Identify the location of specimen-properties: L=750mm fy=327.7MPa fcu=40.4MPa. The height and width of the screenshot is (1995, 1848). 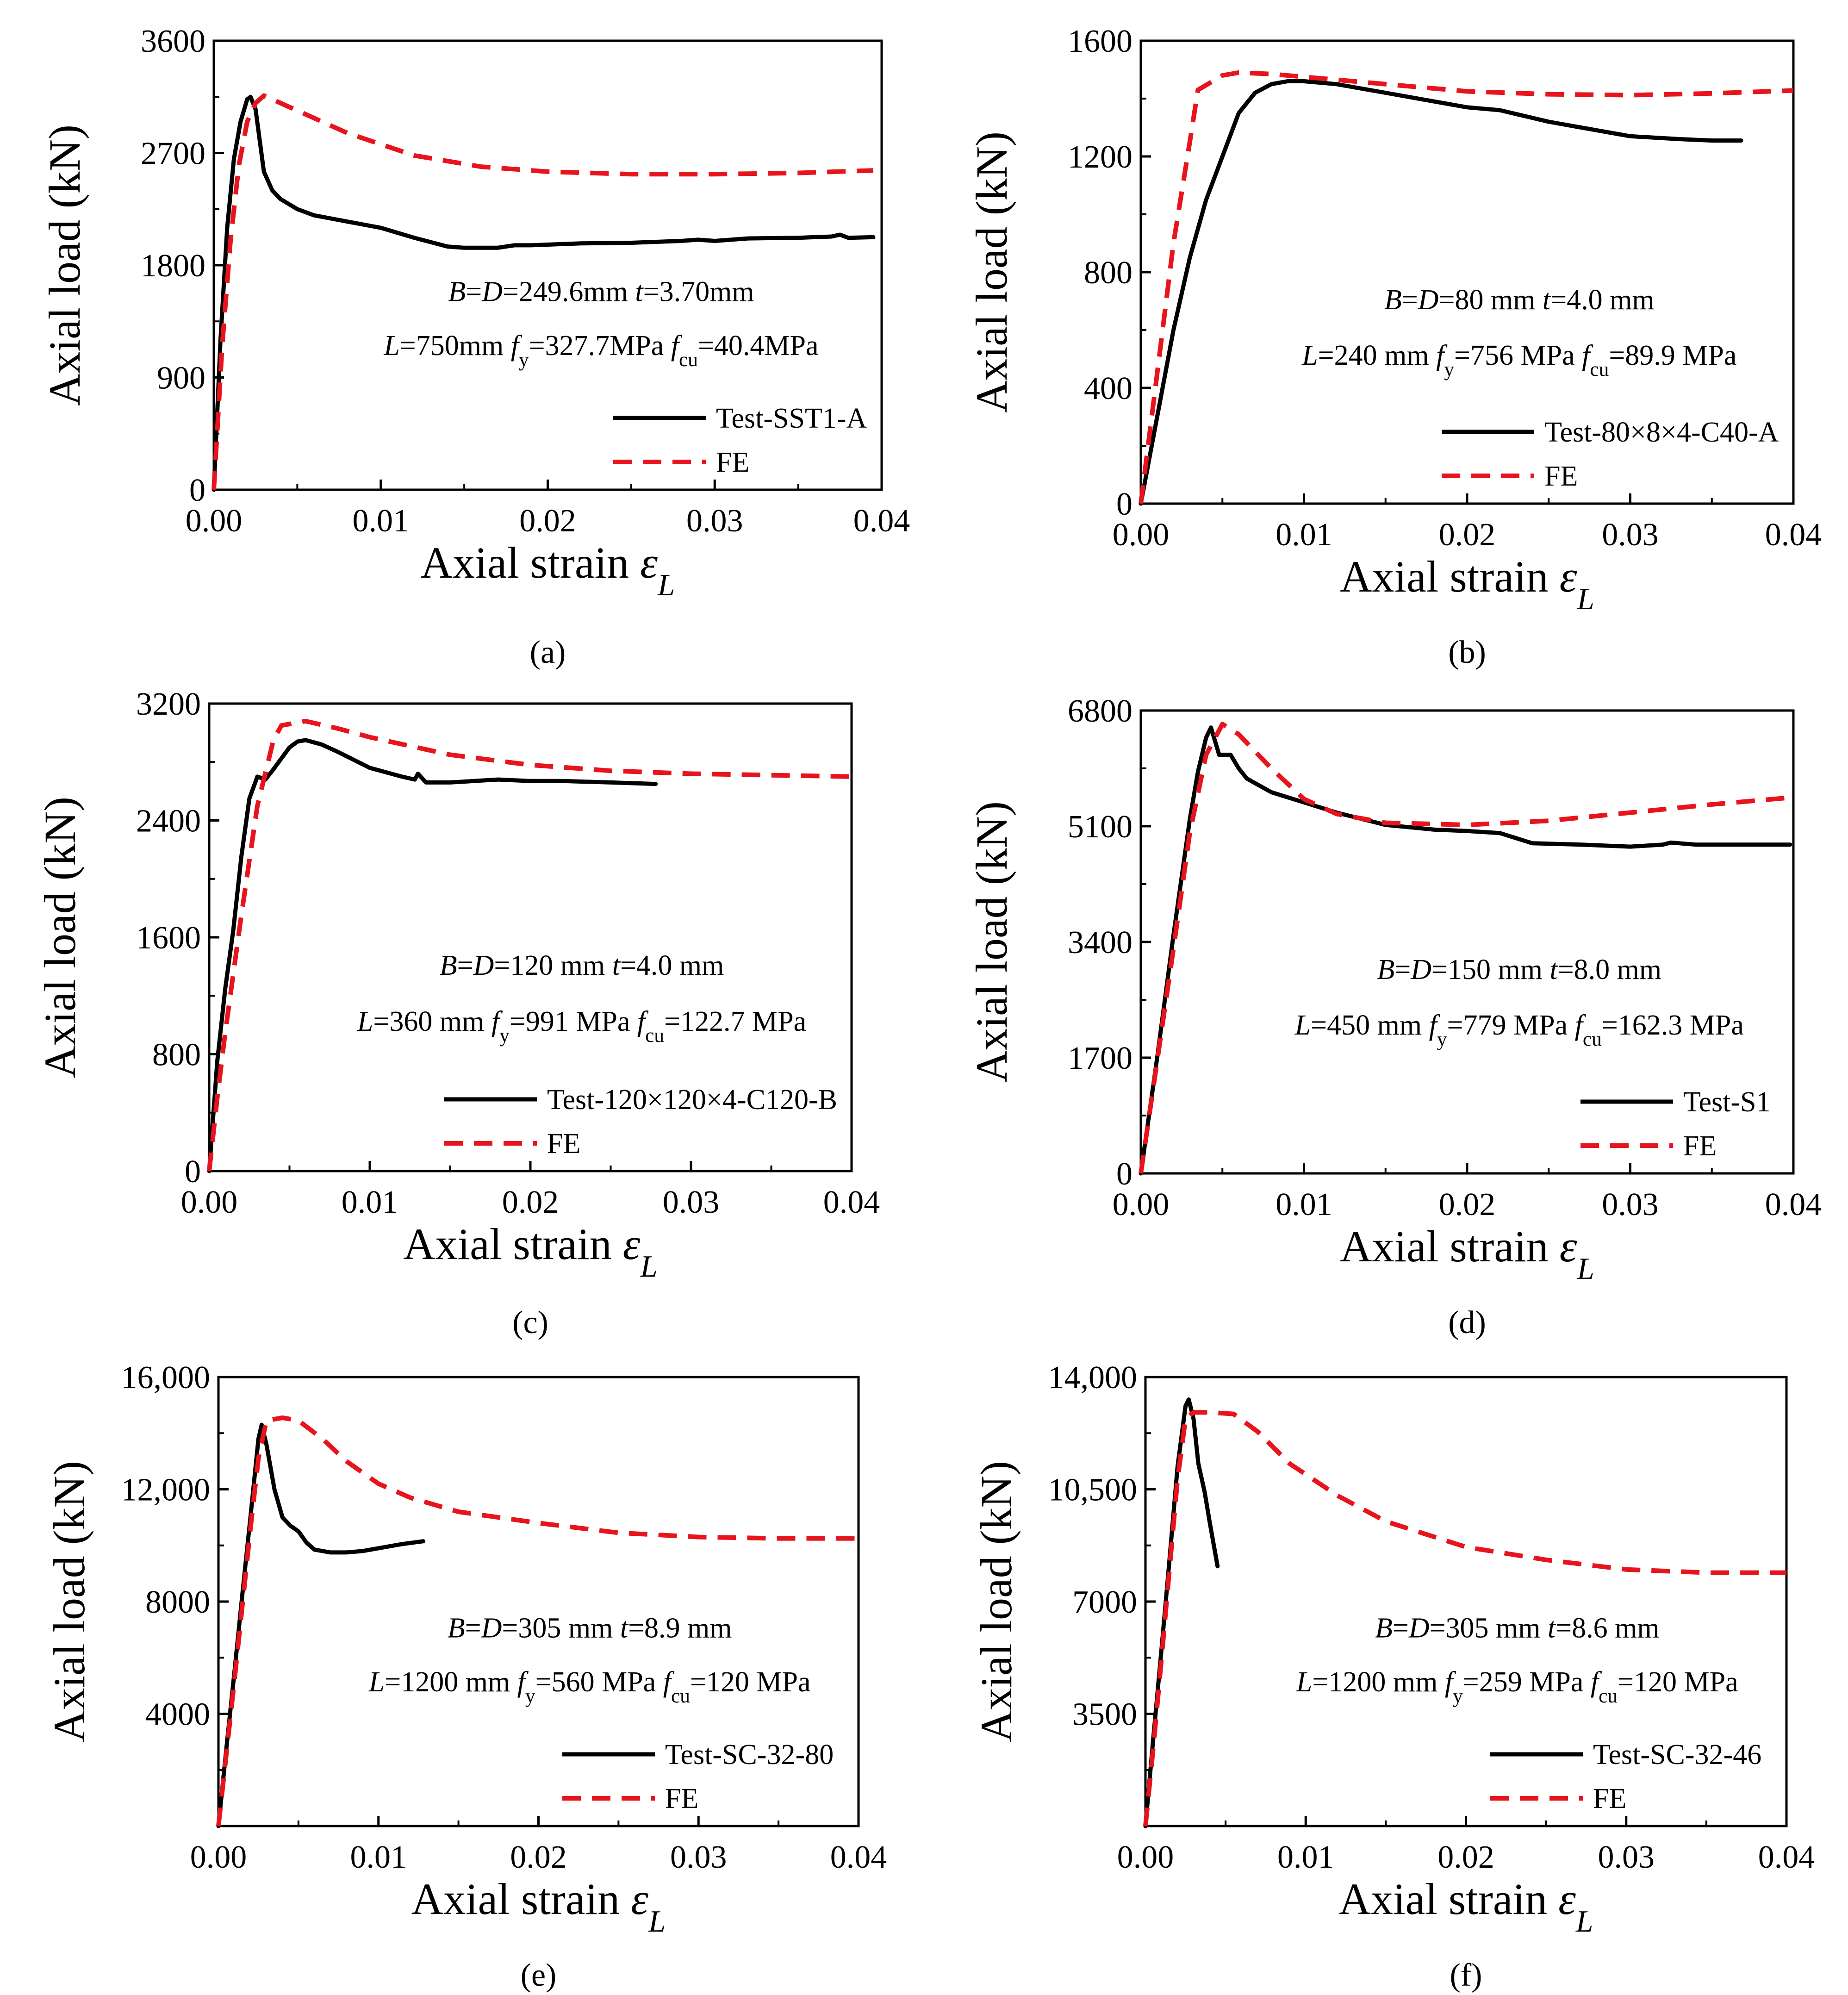
(600, 350).